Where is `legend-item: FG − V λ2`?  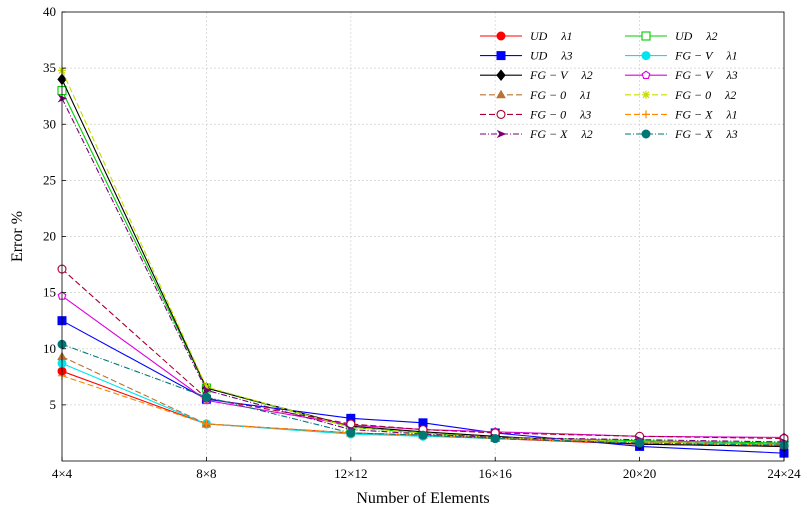 legend-item: FG − V λ2 is located at coordinates (536, 75).